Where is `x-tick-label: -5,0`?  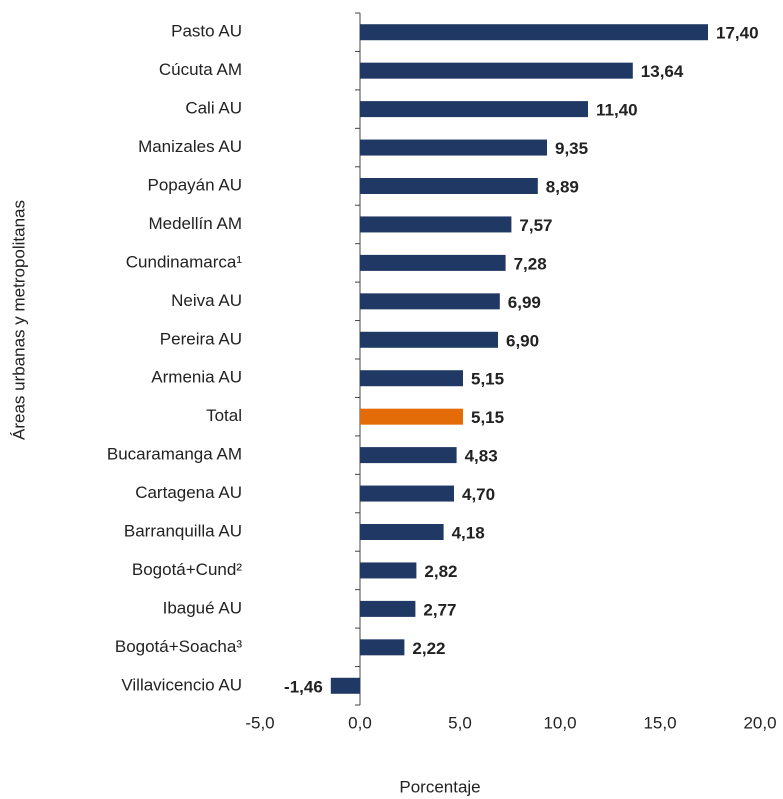
x-tick-label: -5,0 is located at coordinates (259, 722).